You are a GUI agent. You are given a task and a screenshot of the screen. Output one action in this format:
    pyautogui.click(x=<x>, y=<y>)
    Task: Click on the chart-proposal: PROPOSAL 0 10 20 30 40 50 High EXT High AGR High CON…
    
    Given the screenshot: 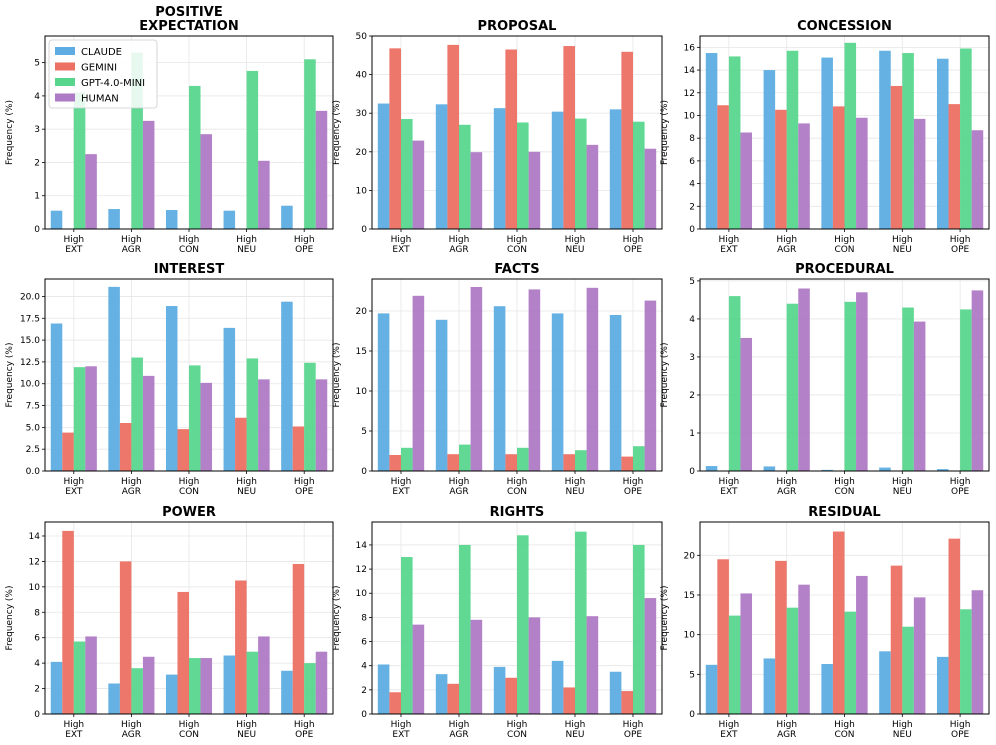 What is the action you would take?
    pyautogui.click(x=497, y=137)
    